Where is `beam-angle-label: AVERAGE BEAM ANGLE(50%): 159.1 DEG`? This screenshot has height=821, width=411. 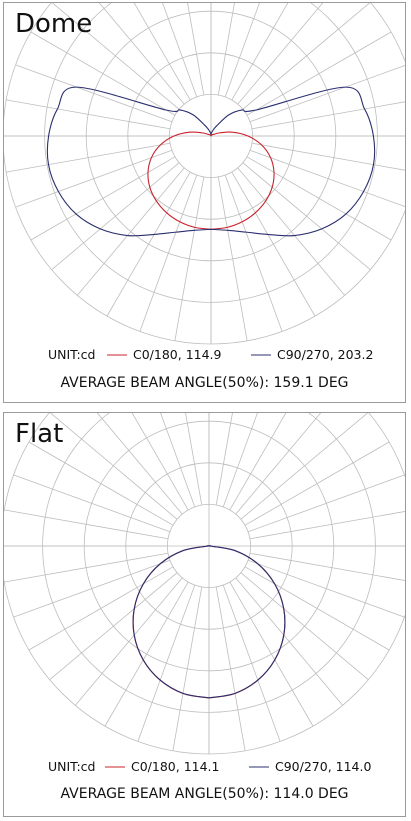 beam-angle-label: AVERAGE BEAM ANGLE(50%): 159.1 DEG is located at coordinates (204, 383).